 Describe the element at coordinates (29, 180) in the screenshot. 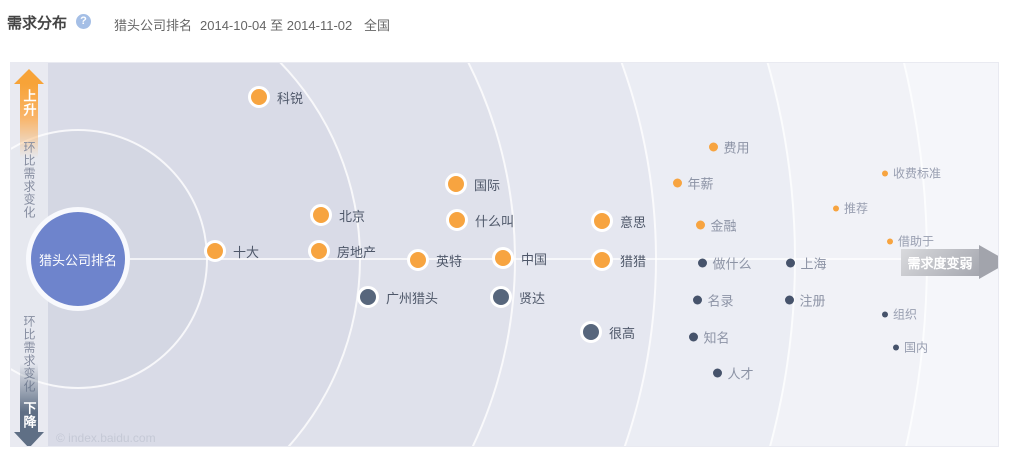

I see `y-axis-label-top: 环比需求变化` at that location.